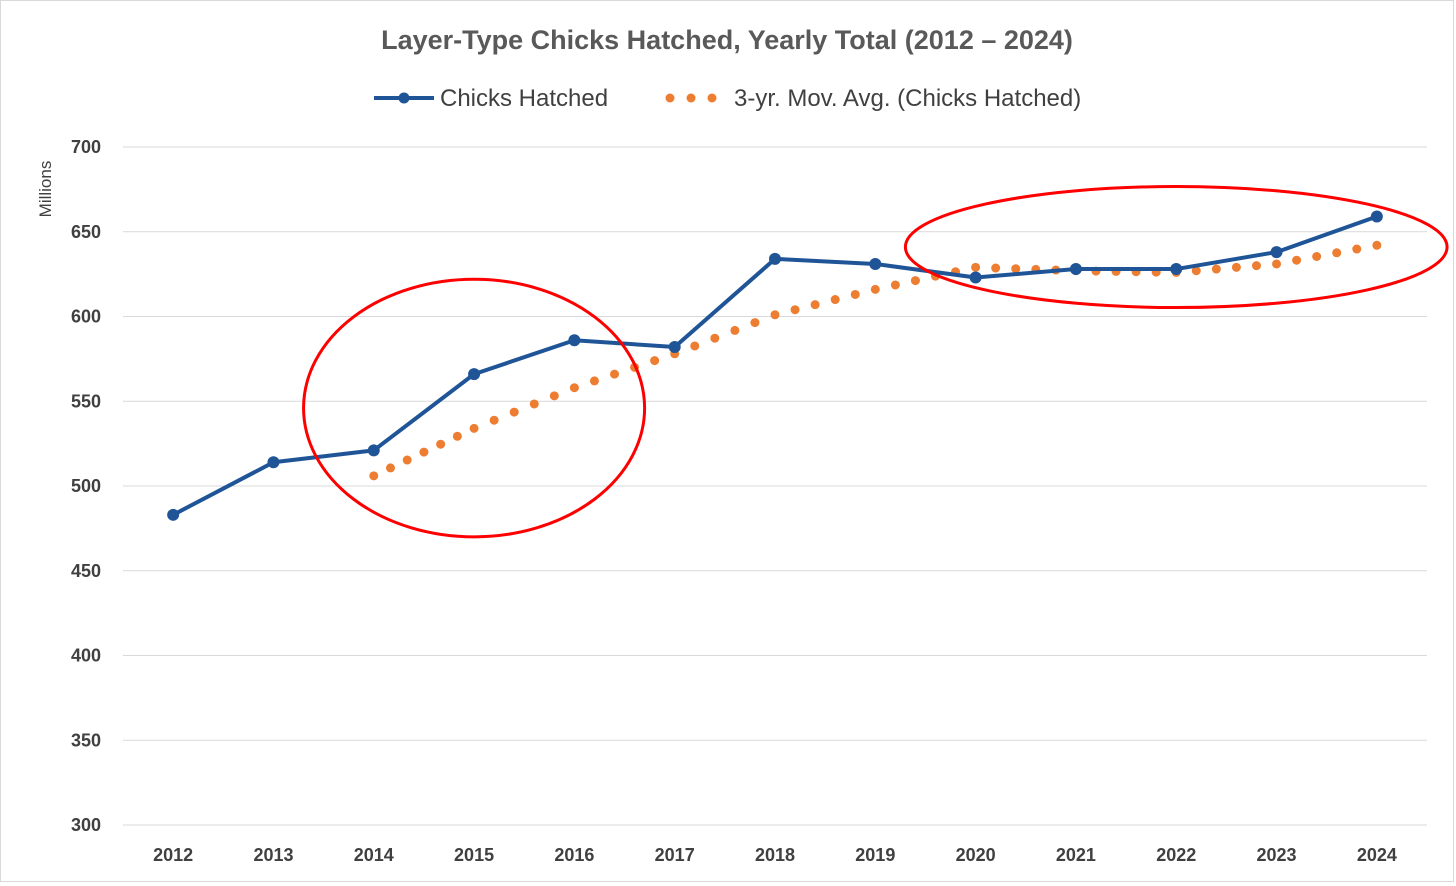 This screenshot has height=886, width=1456. What do you see at coordinates (1176, 855) in the screenshot?
I see `x-tick-label: 2022` at bounding box center [1176, 855].